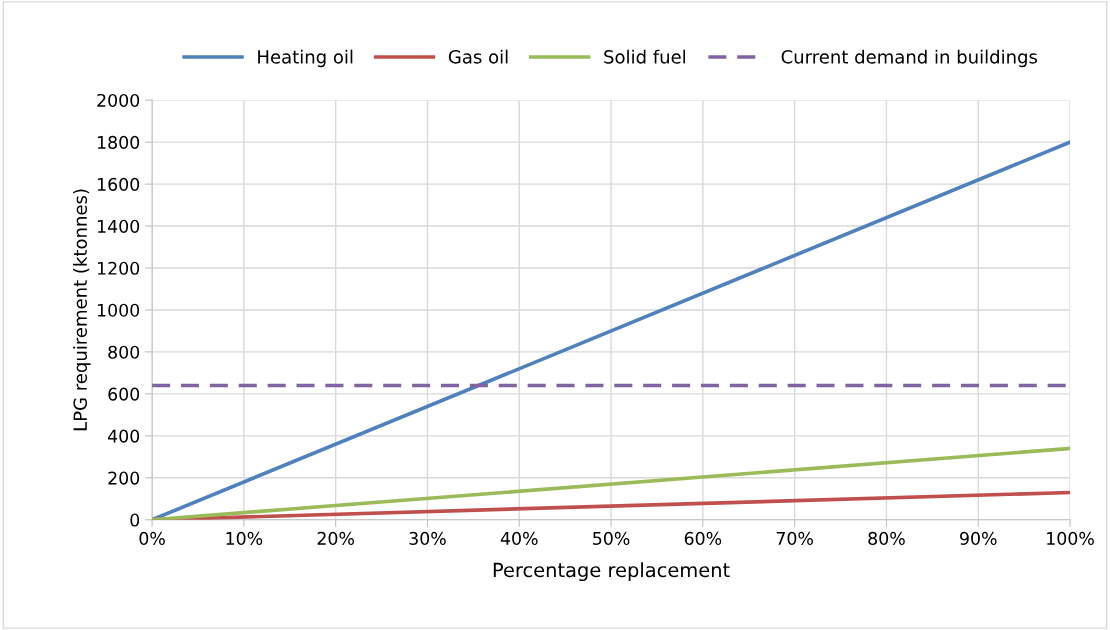 The height and width of the screenshot is (630, 1110). What do you see at coordinates (118, 184) in the screenshot?
I see `y-tick-label: 1600` at bounding box center [118, 184].